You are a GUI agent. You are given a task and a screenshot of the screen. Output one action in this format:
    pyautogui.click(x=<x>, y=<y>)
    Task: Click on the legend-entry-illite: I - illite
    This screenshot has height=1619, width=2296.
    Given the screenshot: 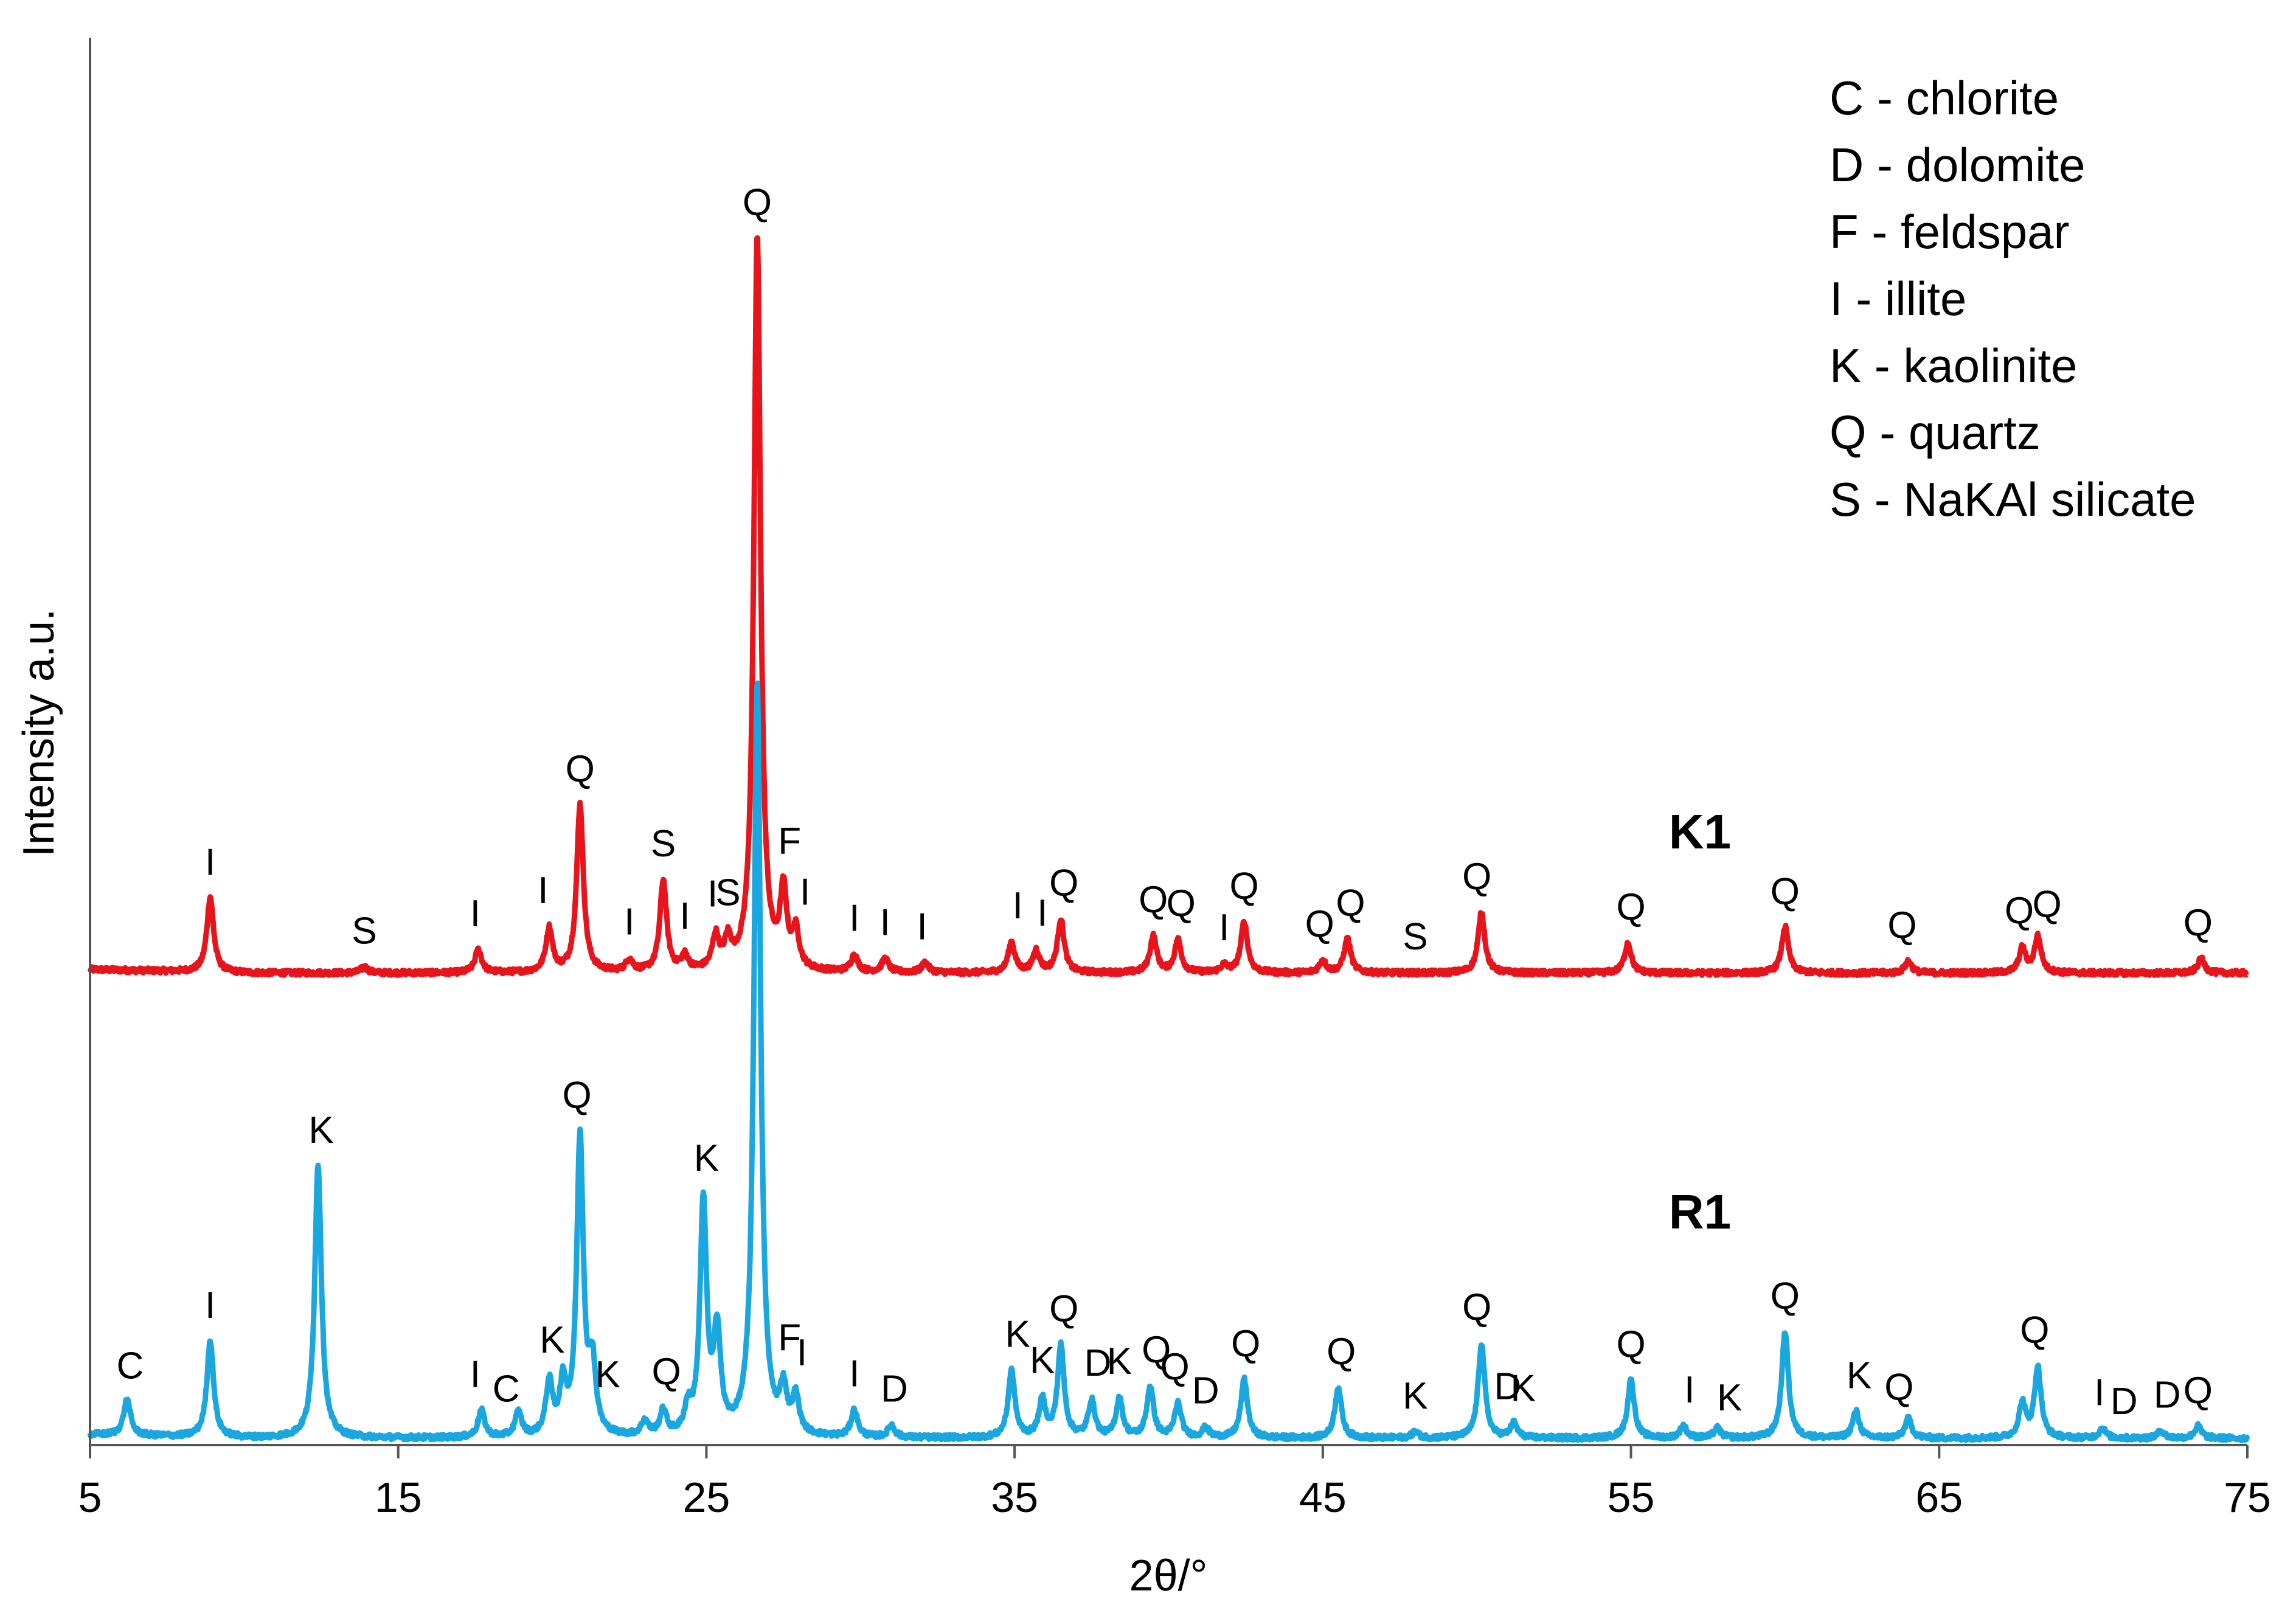 What is the action you would take?
    pyautogui.click(x=1898, y=298)
    